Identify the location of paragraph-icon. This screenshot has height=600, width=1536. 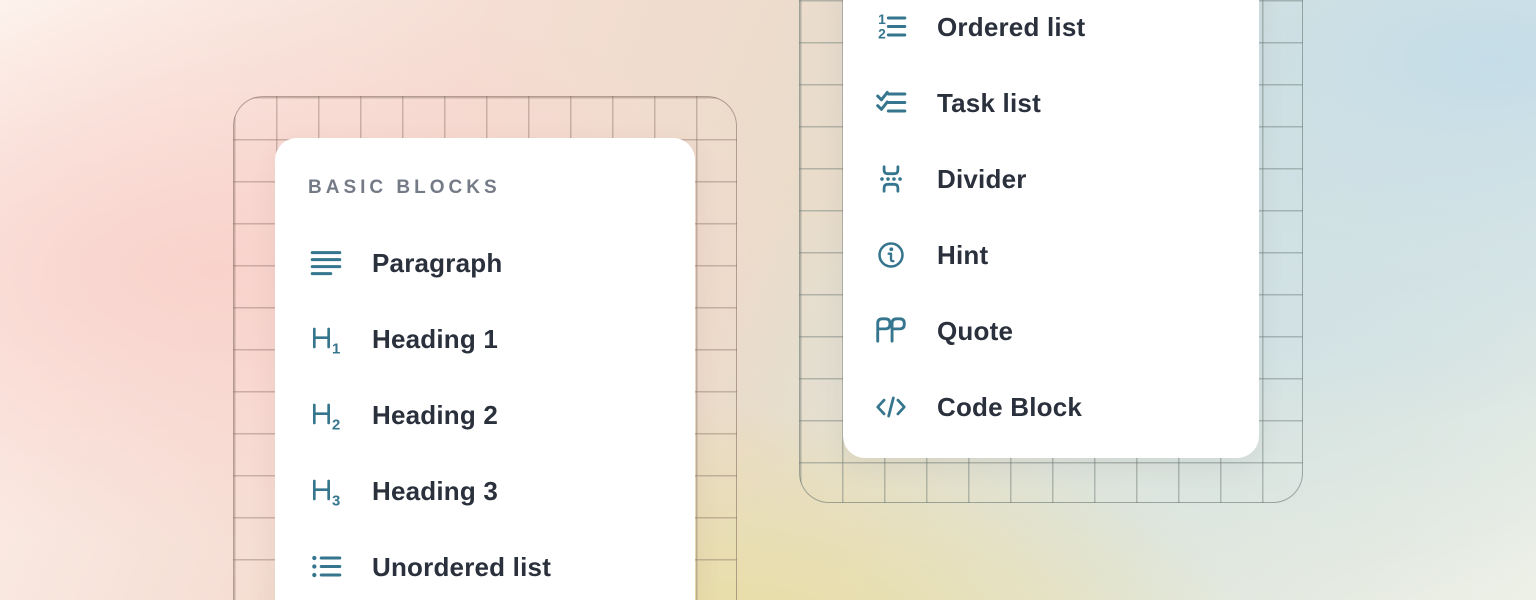
(326, 263).